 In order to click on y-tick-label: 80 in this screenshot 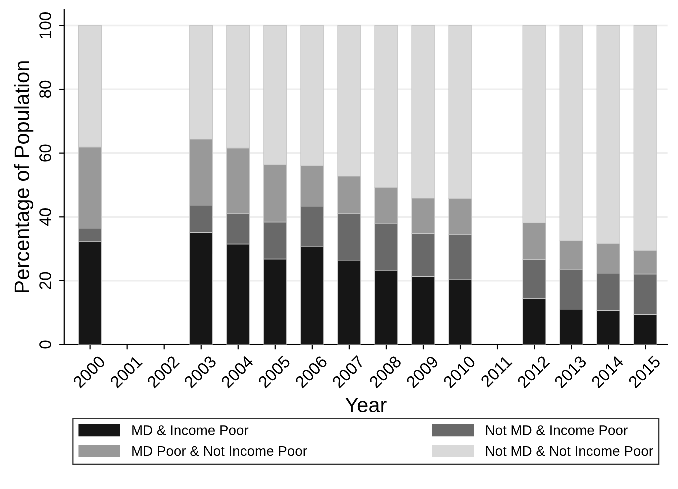, I will do `click(46, 89)`.